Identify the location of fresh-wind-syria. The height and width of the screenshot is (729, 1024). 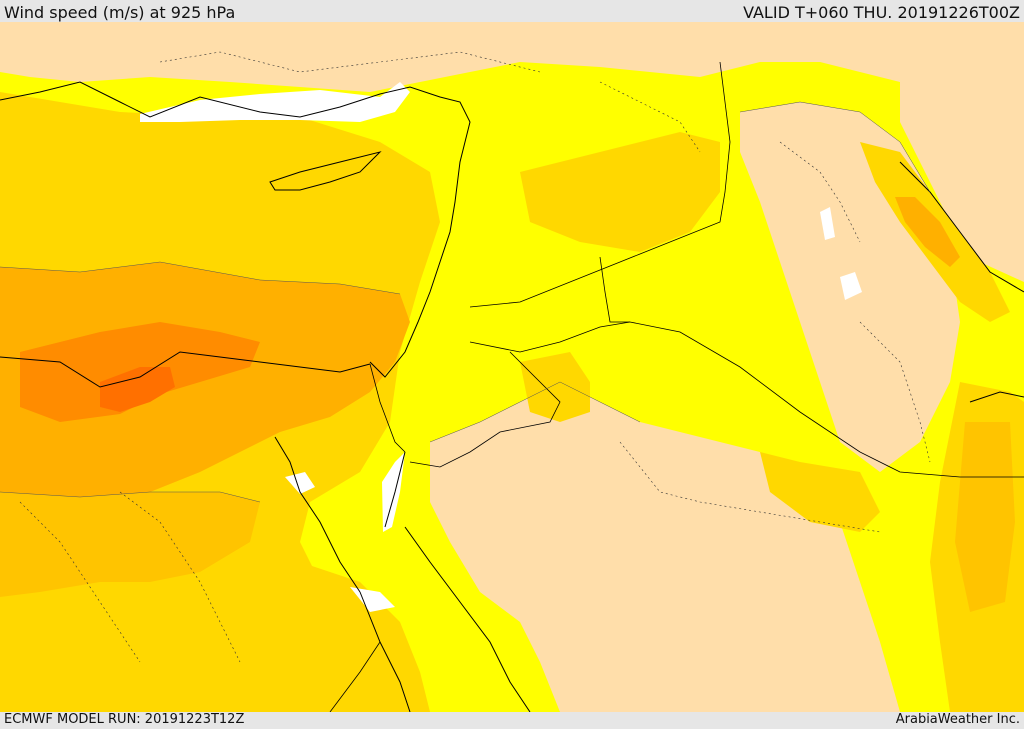
(620, 192).